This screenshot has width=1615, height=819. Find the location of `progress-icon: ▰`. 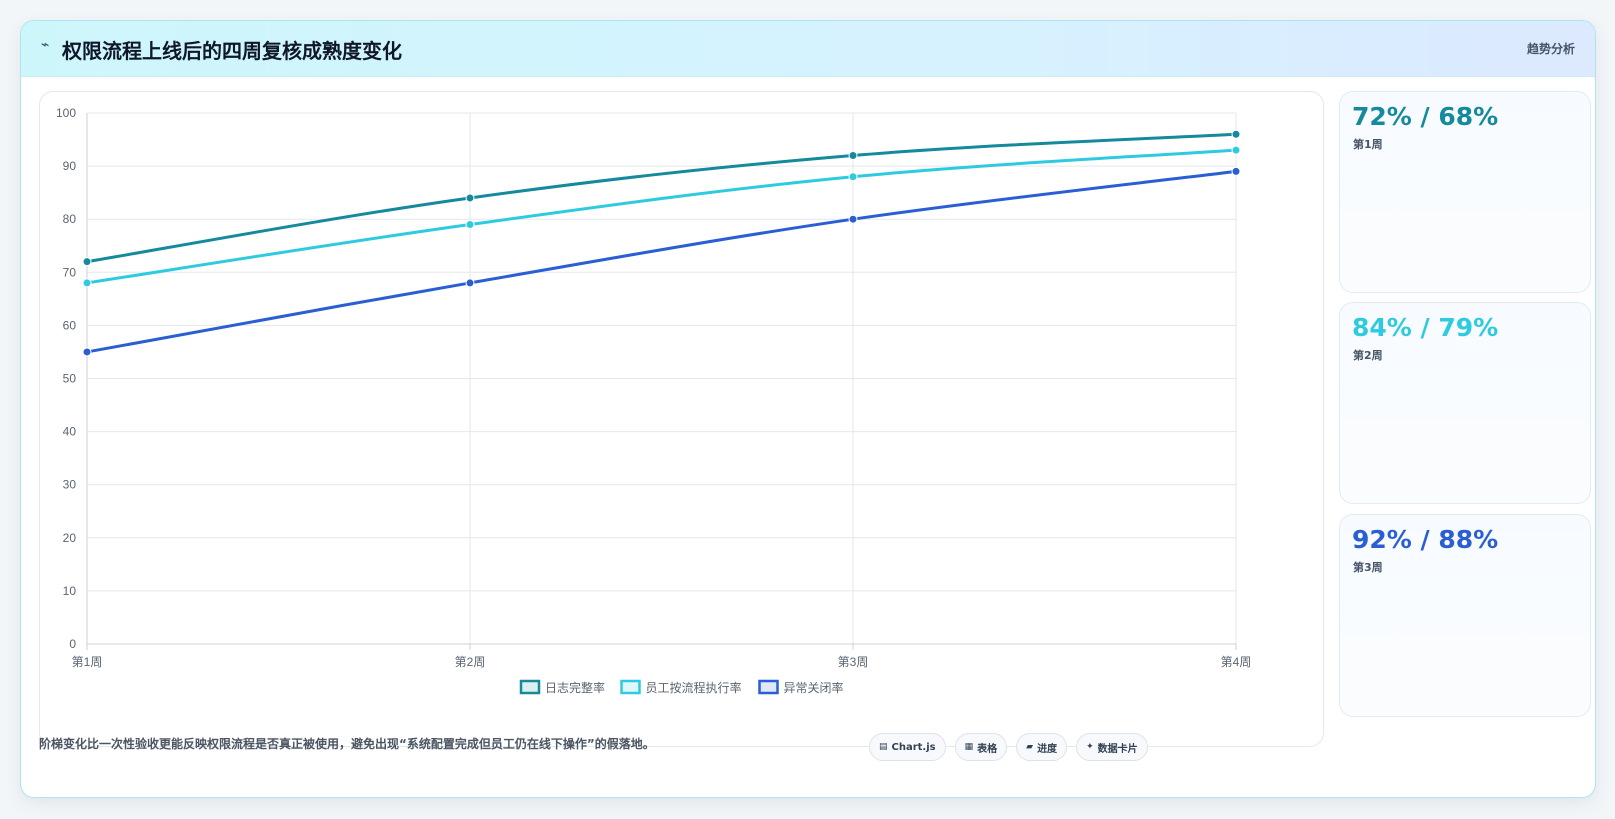

progress-icon: ▰ is located at coordinates (1030, 747).